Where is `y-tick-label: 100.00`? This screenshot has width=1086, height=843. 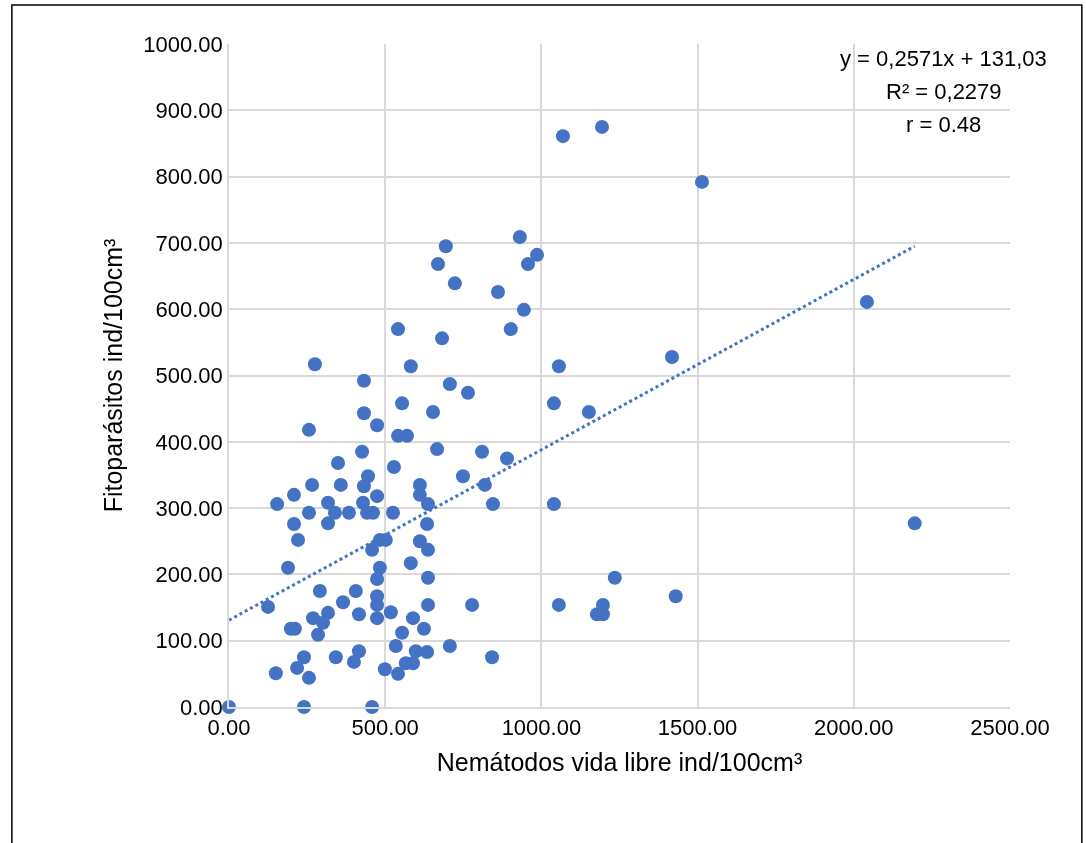
y-tick-label: 100.00 is located at coordinates (189, 641).